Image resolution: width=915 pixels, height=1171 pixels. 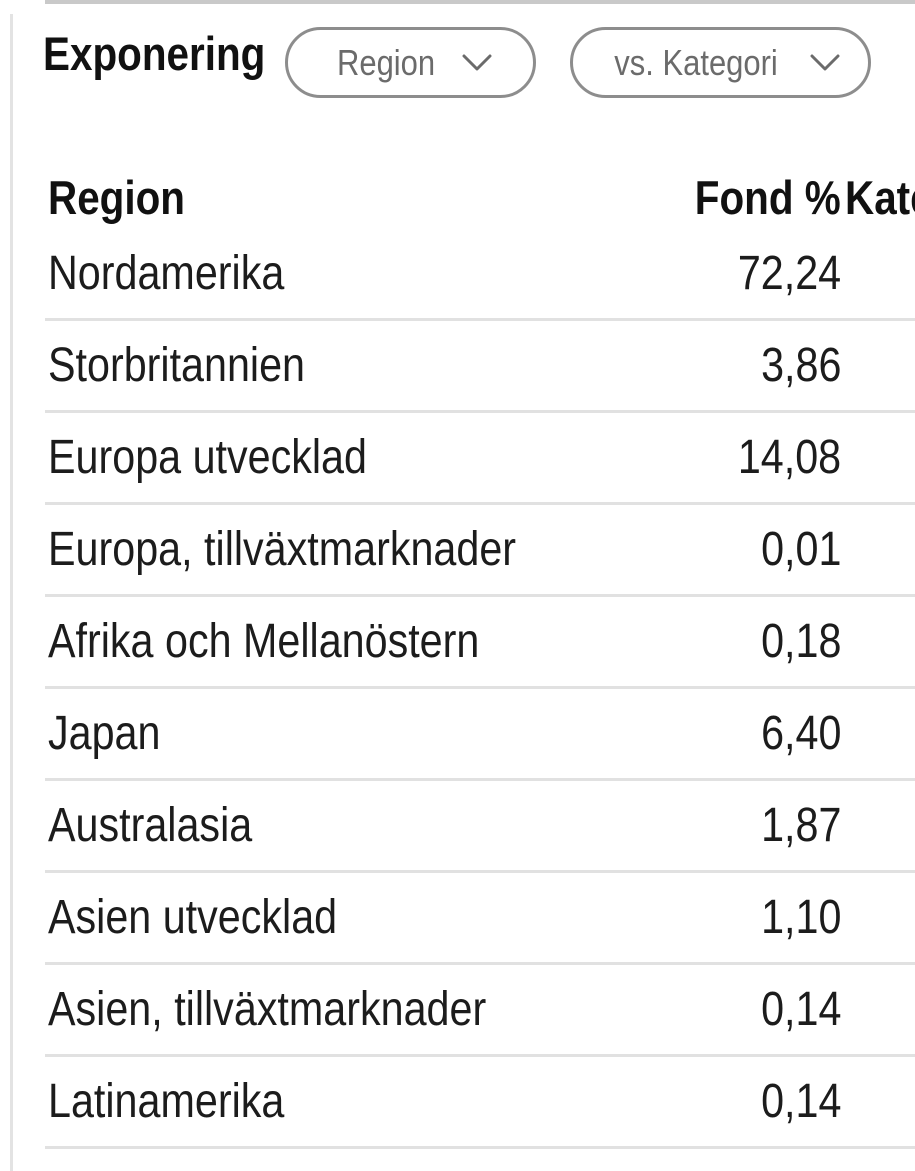 What do you see at coordinates (154, 53) in the screenshot?
I see `page-title-label: Exponering` at bounding box center [154, 53].